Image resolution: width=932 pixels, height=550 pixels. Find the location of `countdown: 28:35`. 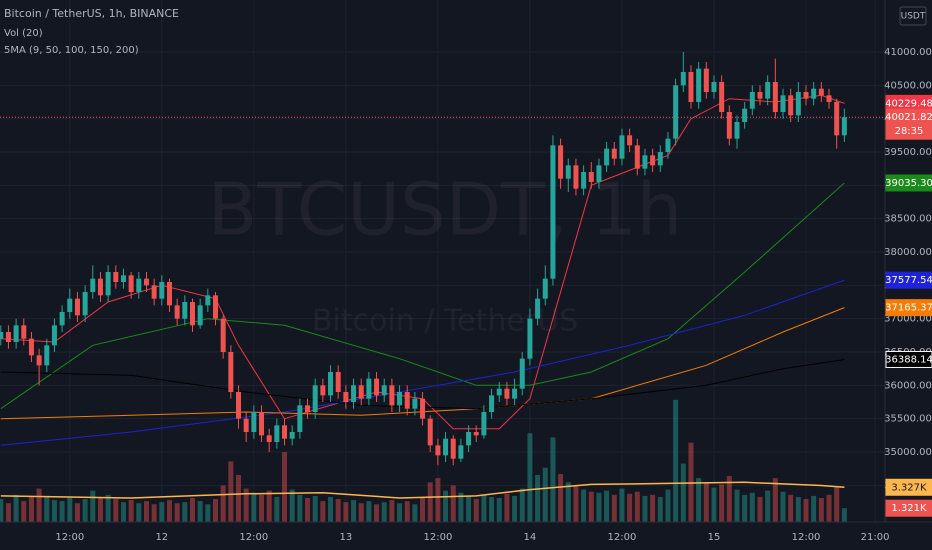

countdown: 28:35 is located at coordinates (909, 131).